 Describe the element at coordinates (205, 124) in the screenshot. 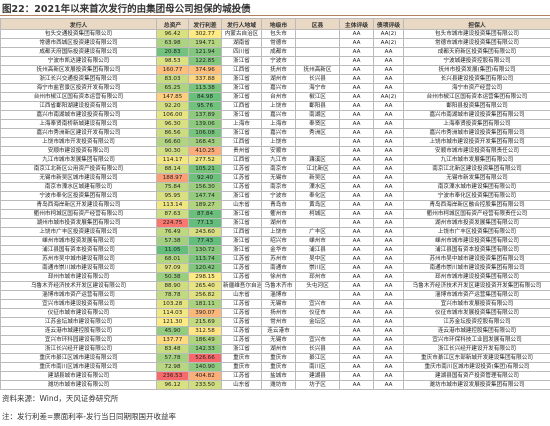

I see `table-cell: 139.06` at that location.